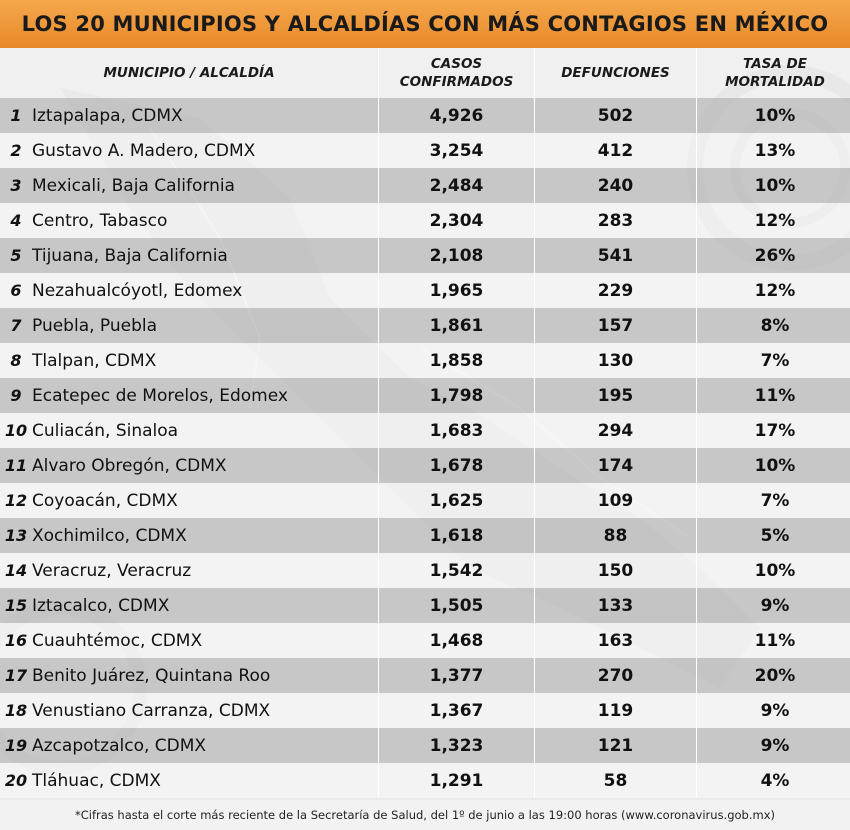 The image size is (850, 830). I want to click on municipio-cell: 8 Tlalpan, CDMX, so click(189, 360).